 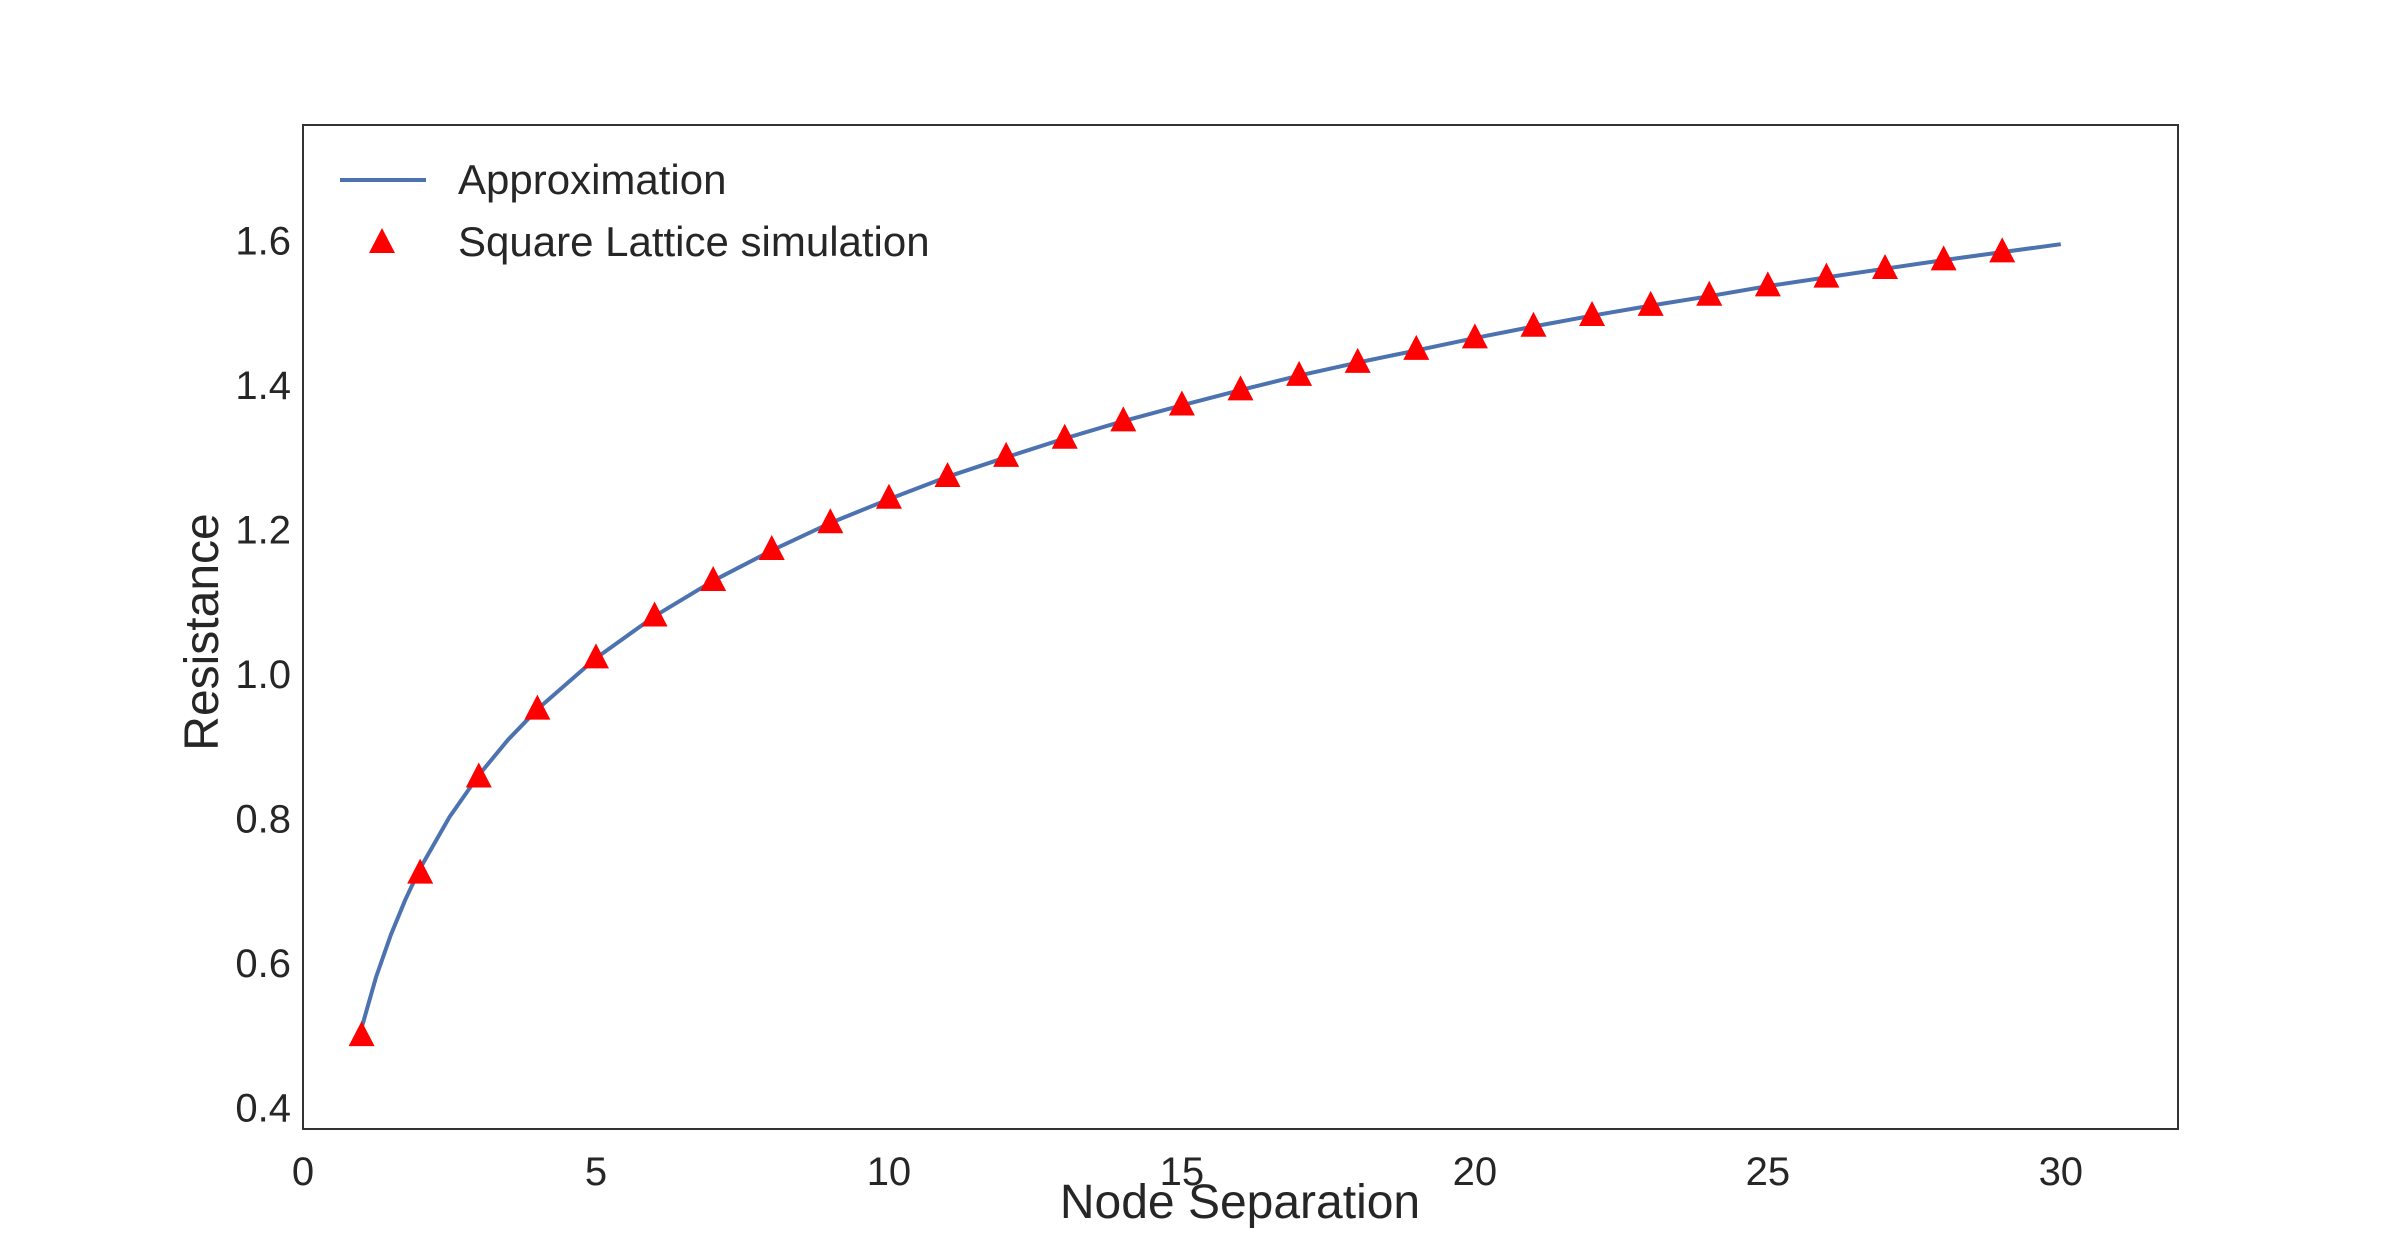 What do you see at coordinates (1182, 1172) in the screenshot?
I see `x-tick-label: 15` at bounding box center [1182, 1172].